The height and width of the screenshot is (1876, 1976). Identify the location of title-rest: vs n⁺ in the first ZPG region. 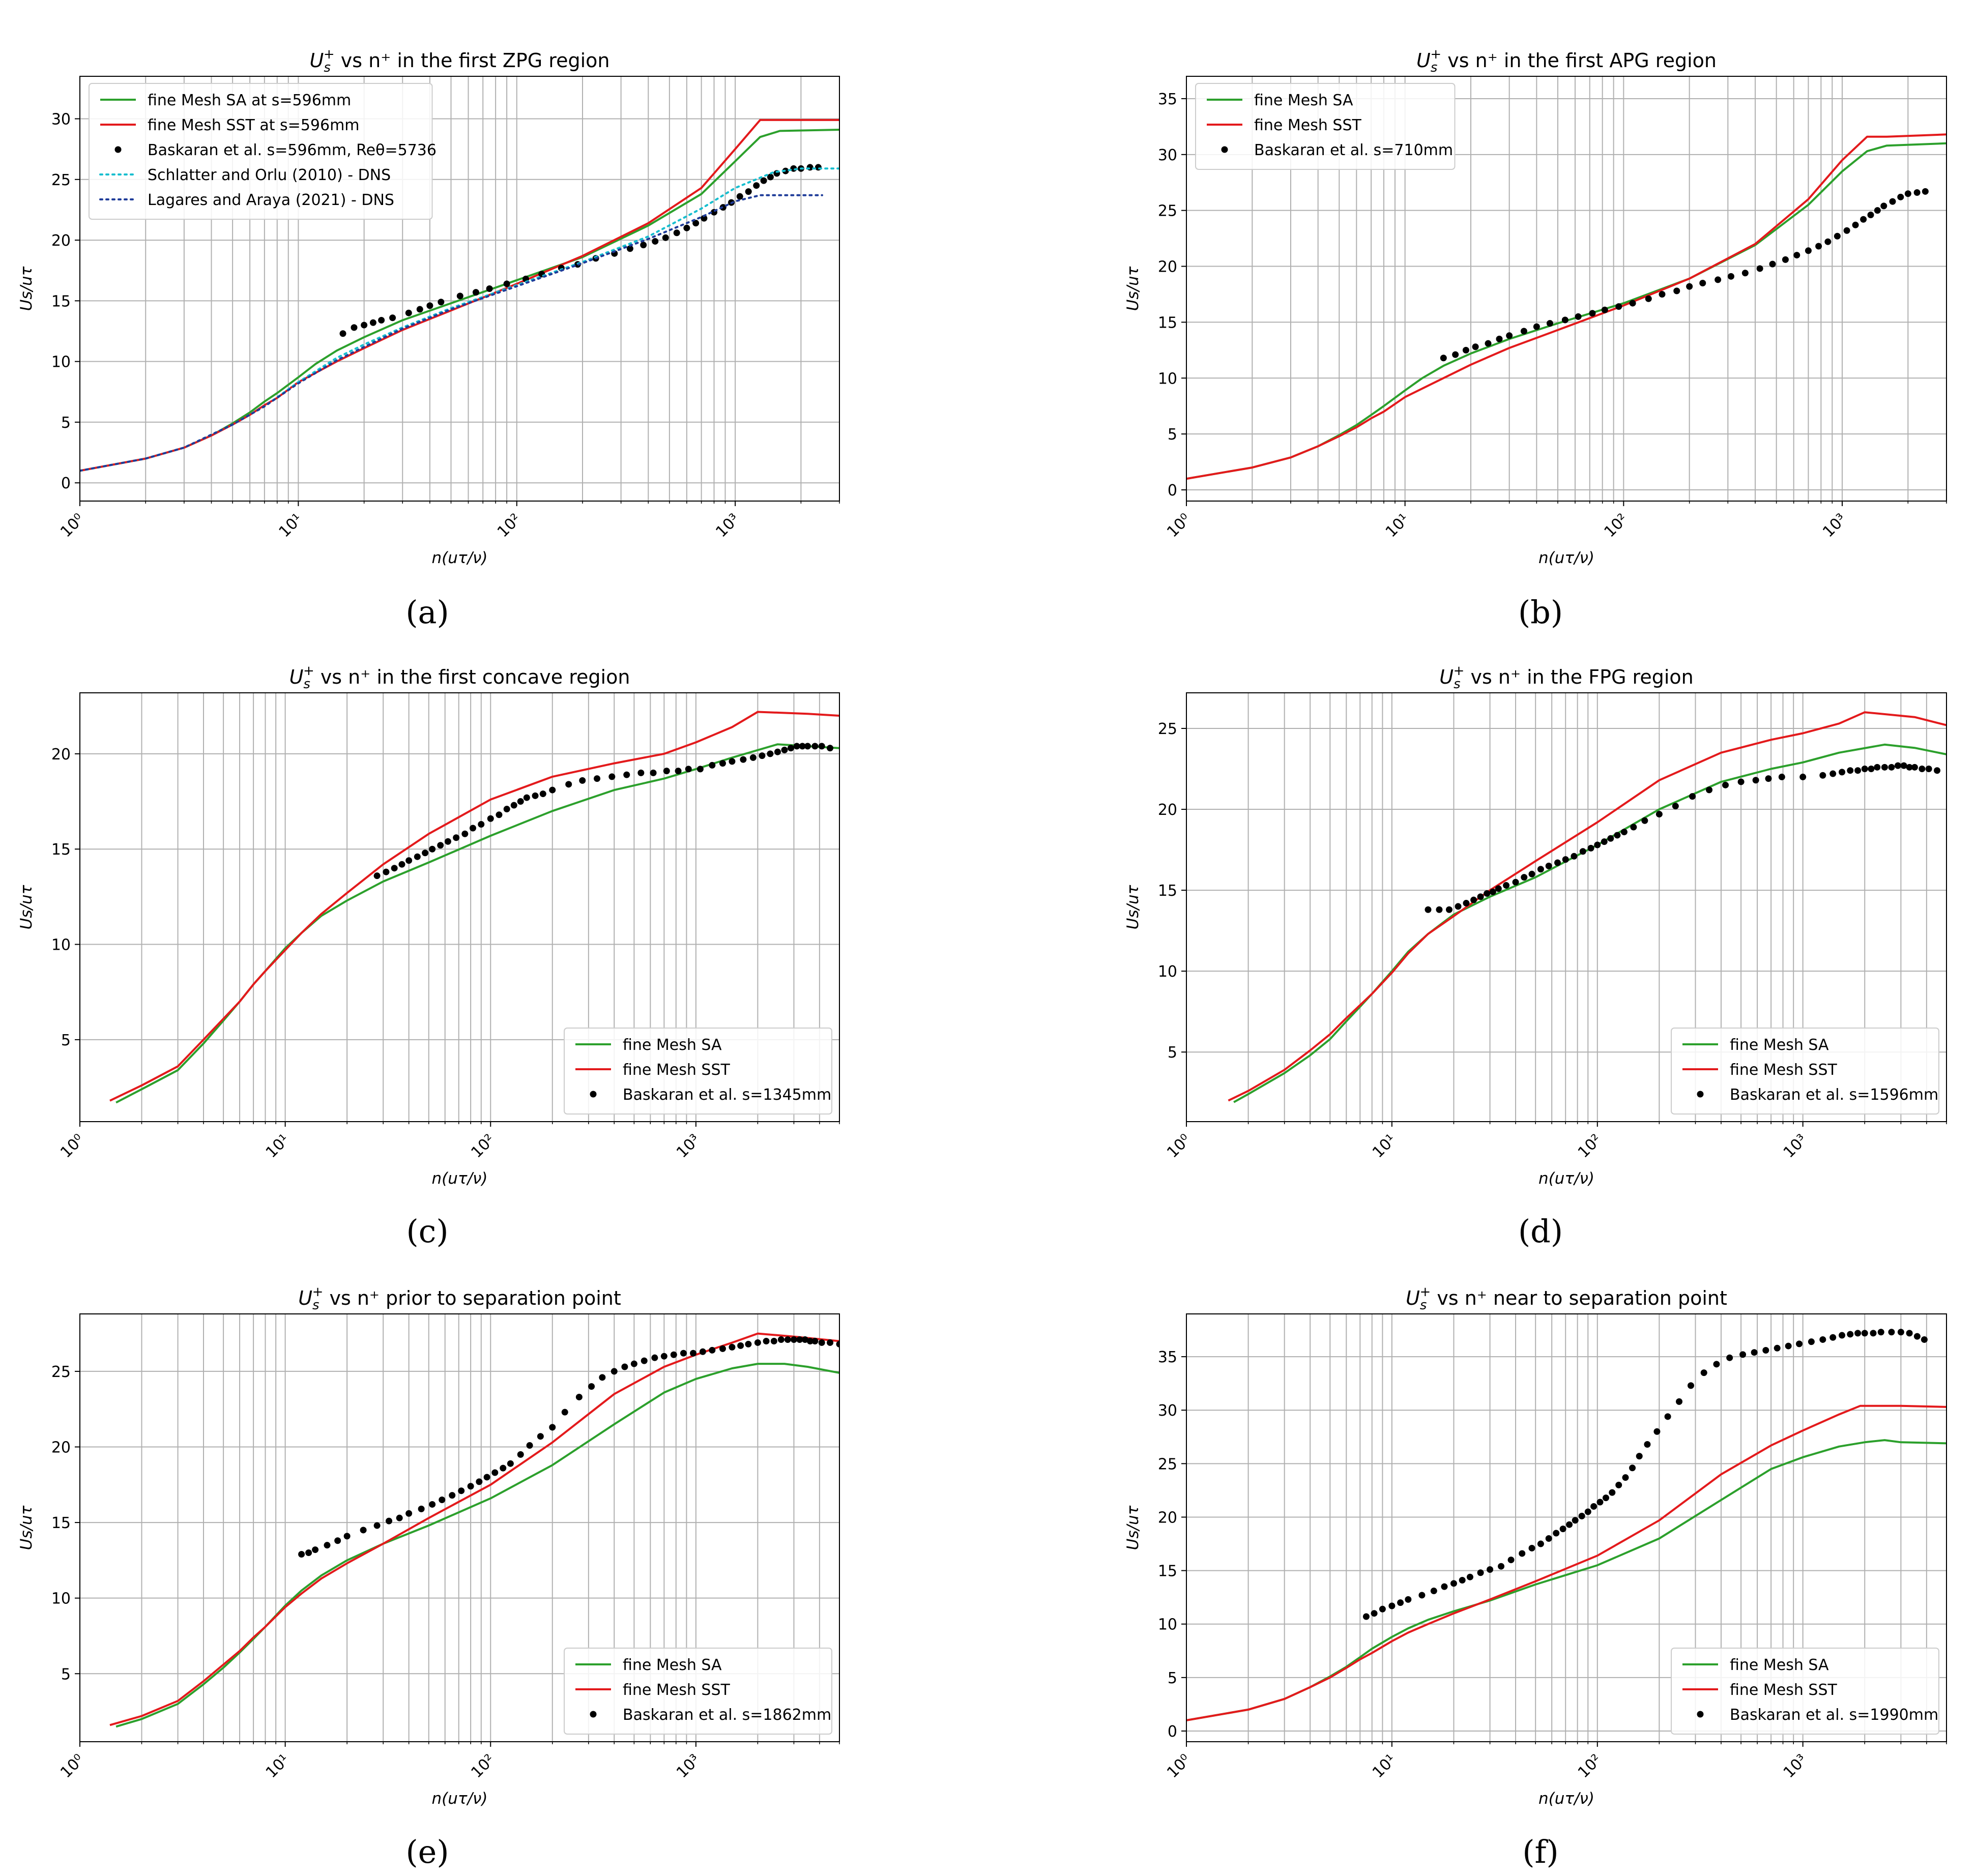
(472, 60).